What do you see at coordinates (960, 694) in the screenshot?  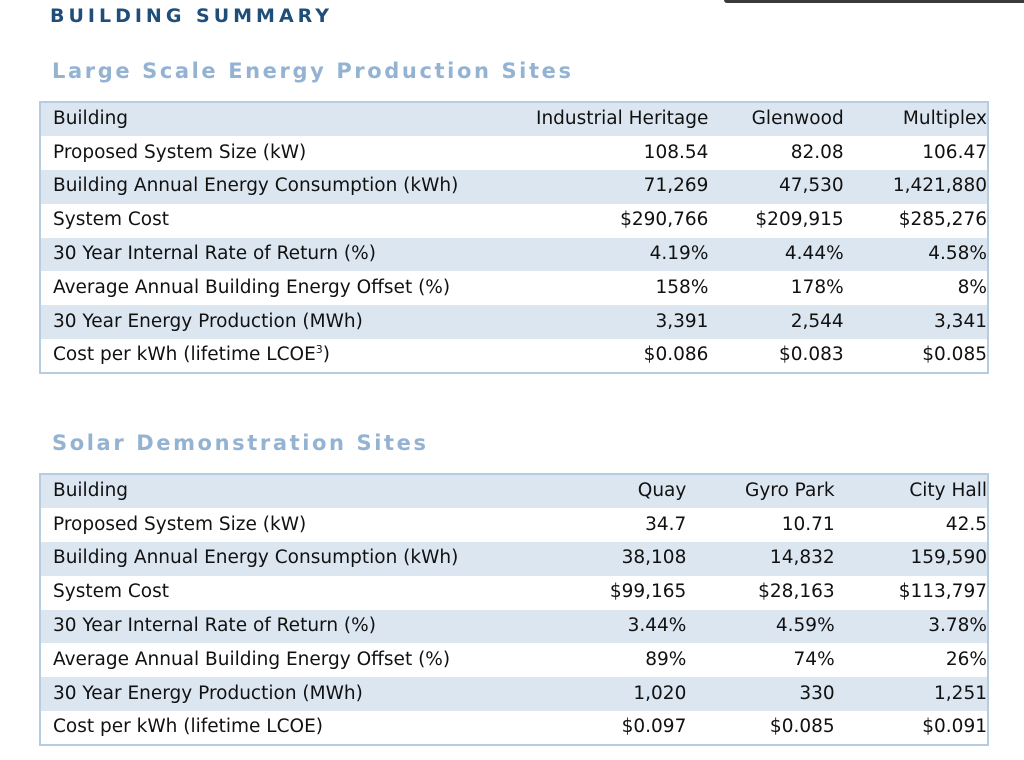 I see `table-cell: 1,251` at bounding box center [960, 694].